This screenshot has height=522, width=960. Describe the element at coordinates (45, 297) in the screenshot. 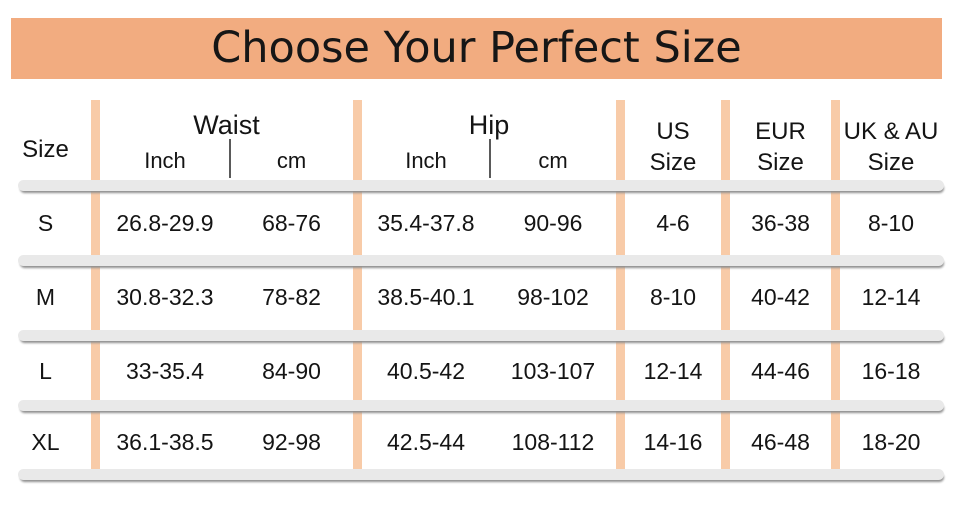

I see `size-cell: M` at that location.